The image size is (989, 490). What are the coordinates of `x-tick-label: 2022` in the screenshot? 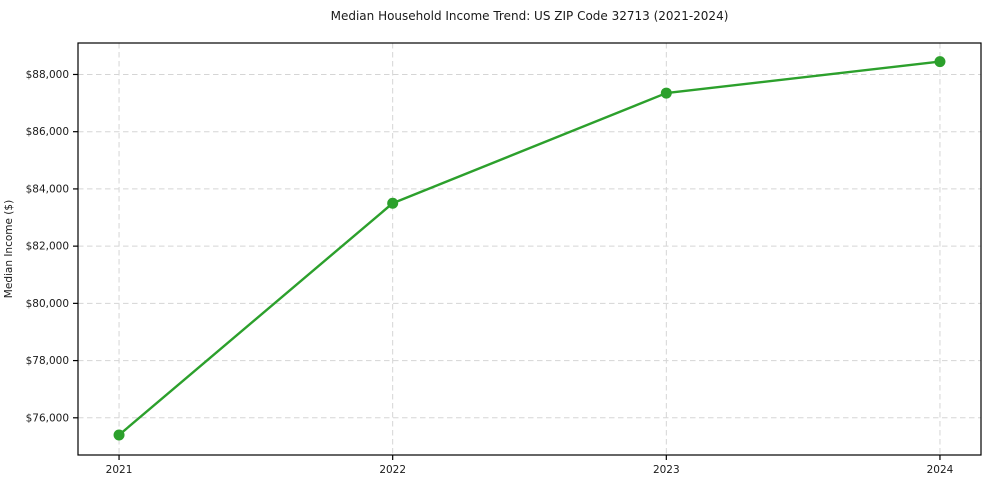 It's located at (392, 470).